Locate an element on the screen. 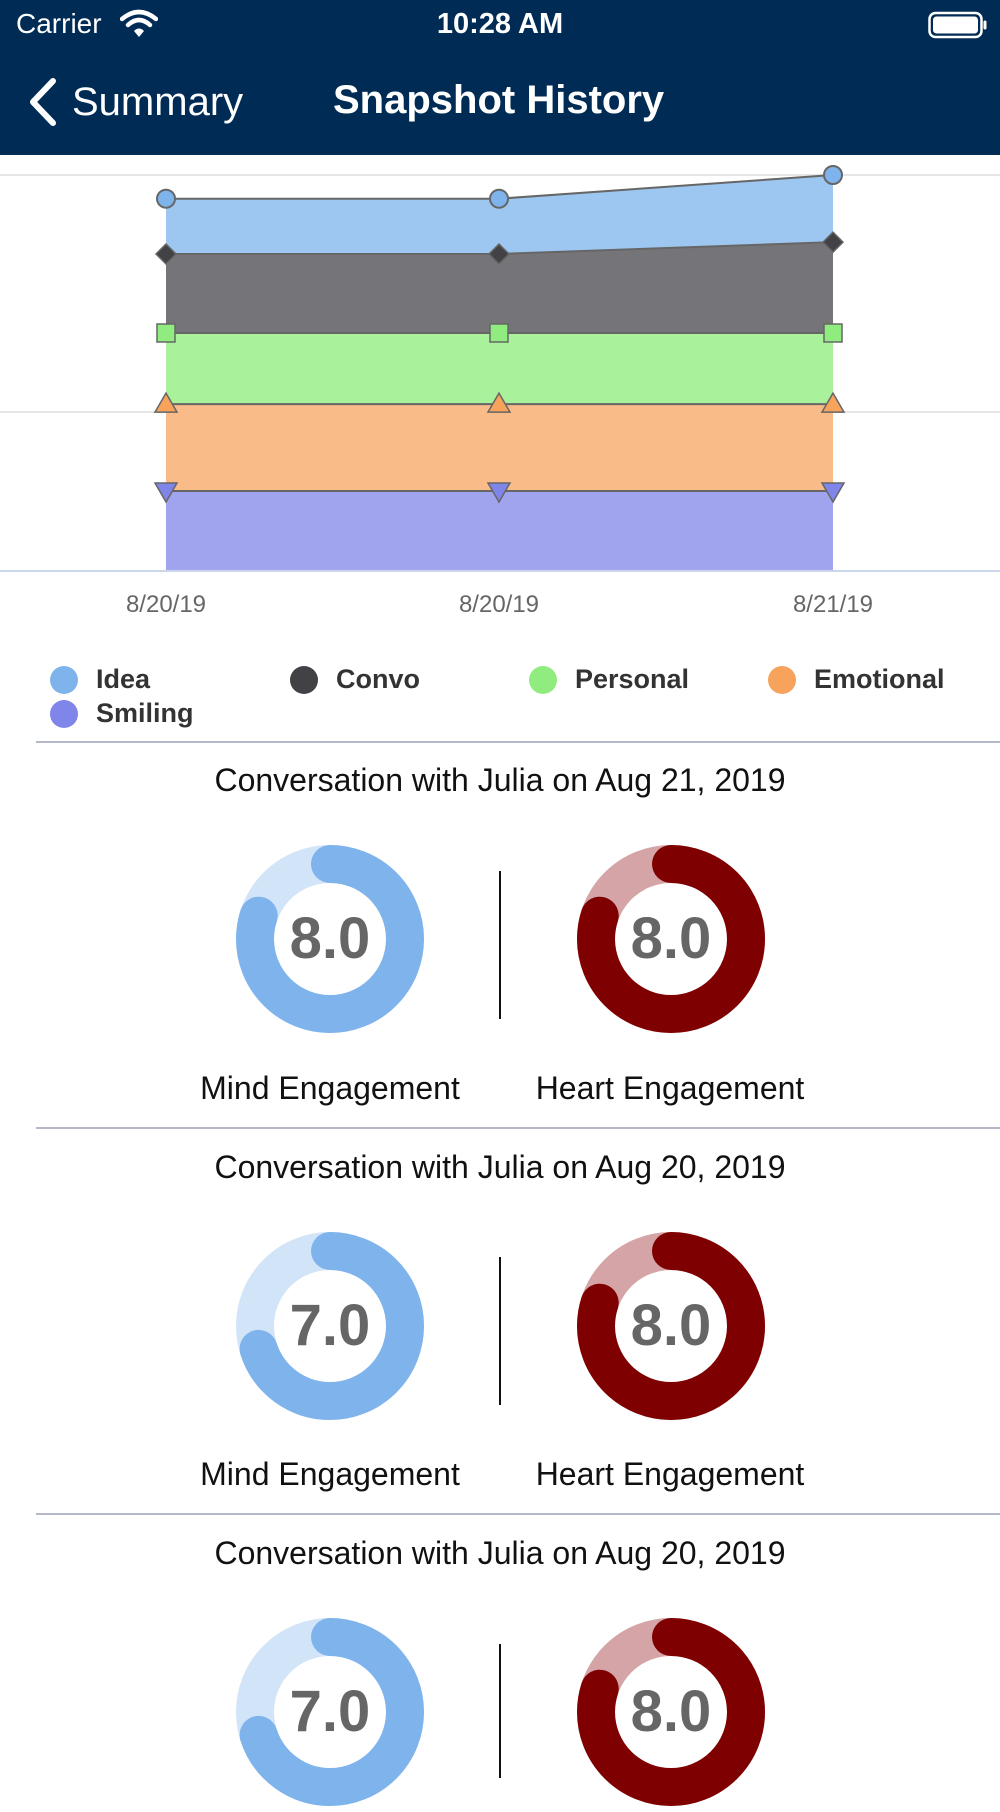  mind-engagement-donut: 8.0 is located at coordinates (330, 939).